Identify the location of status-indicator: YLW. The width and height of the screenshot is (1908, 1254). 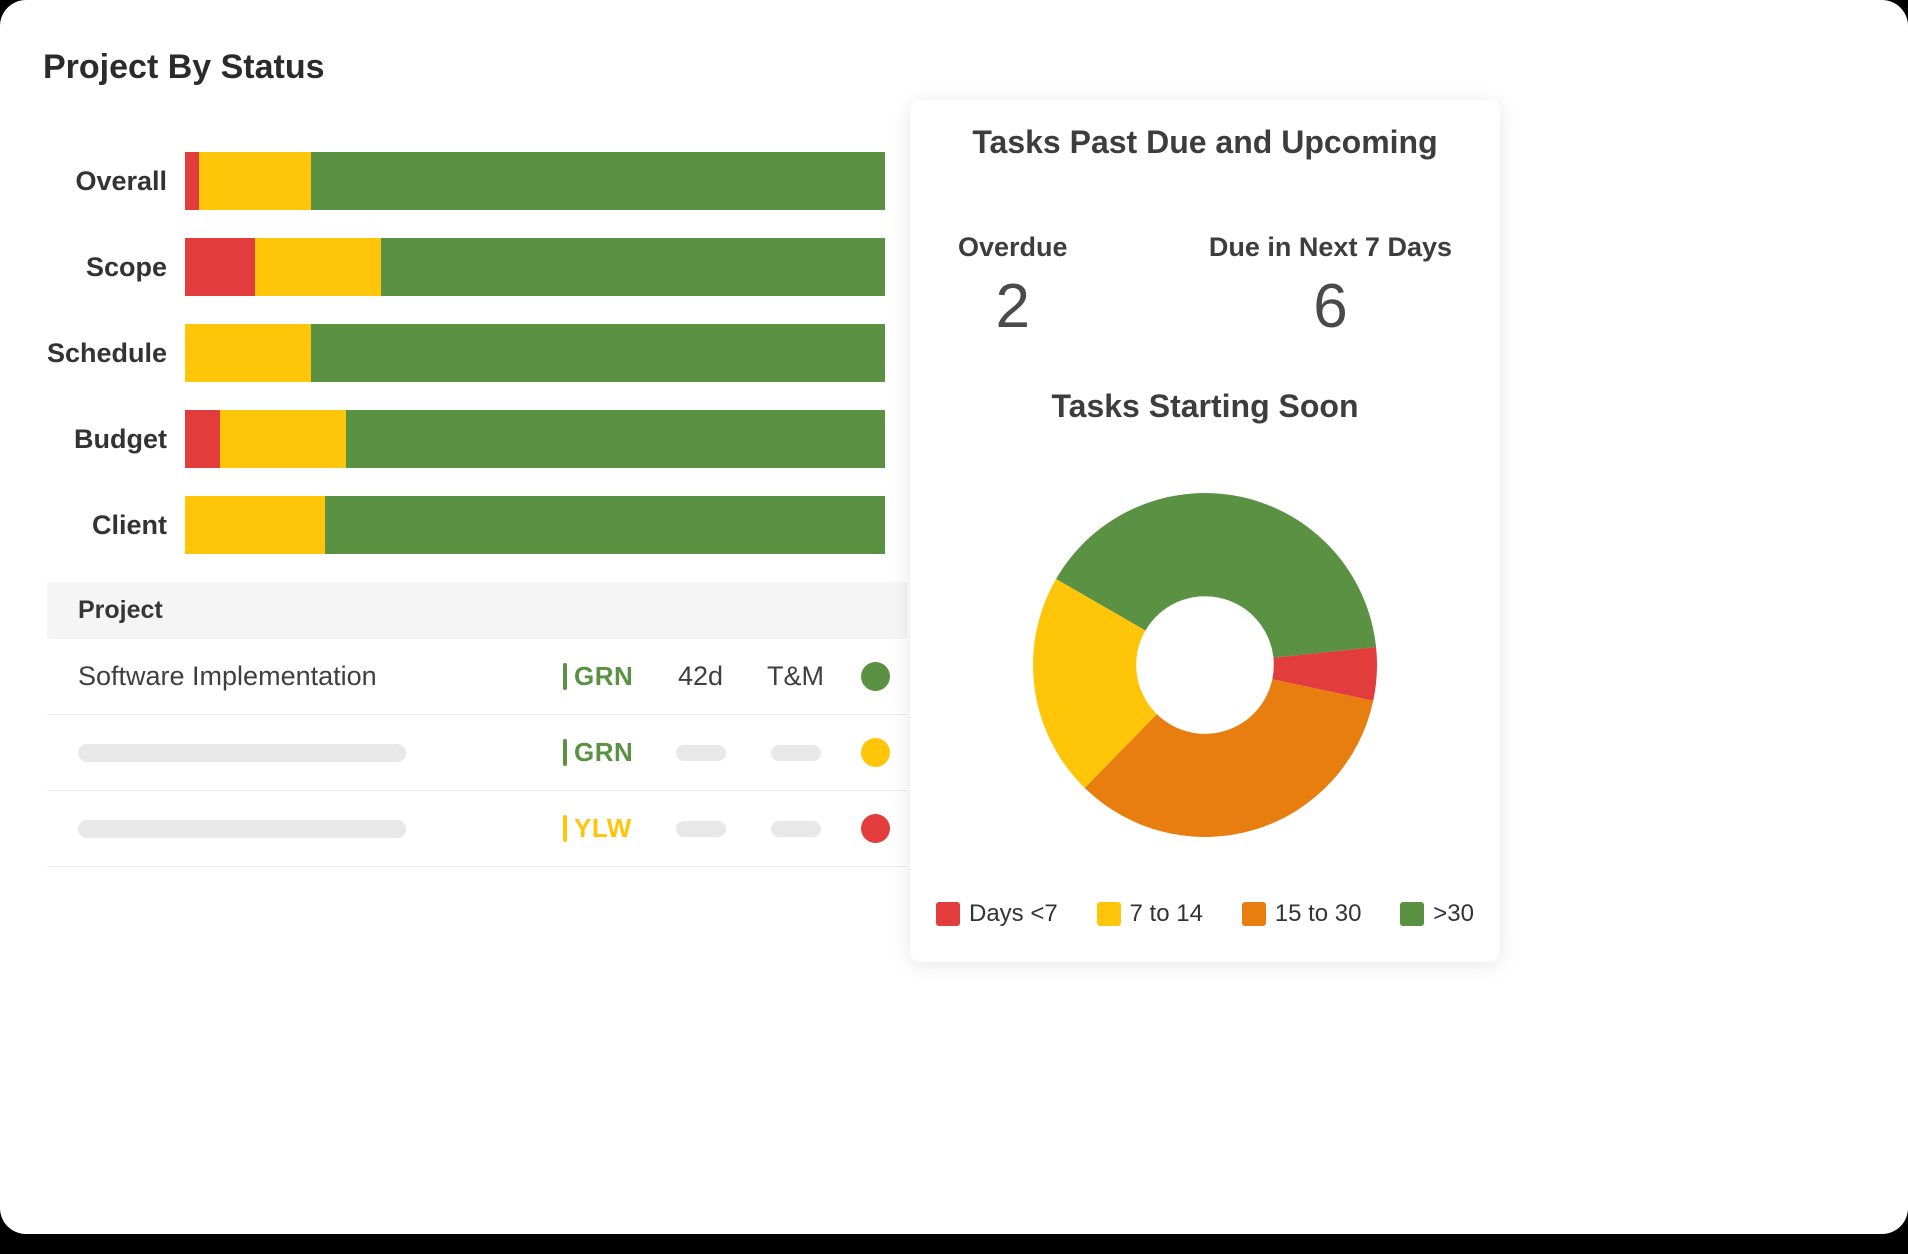
(608, 828).